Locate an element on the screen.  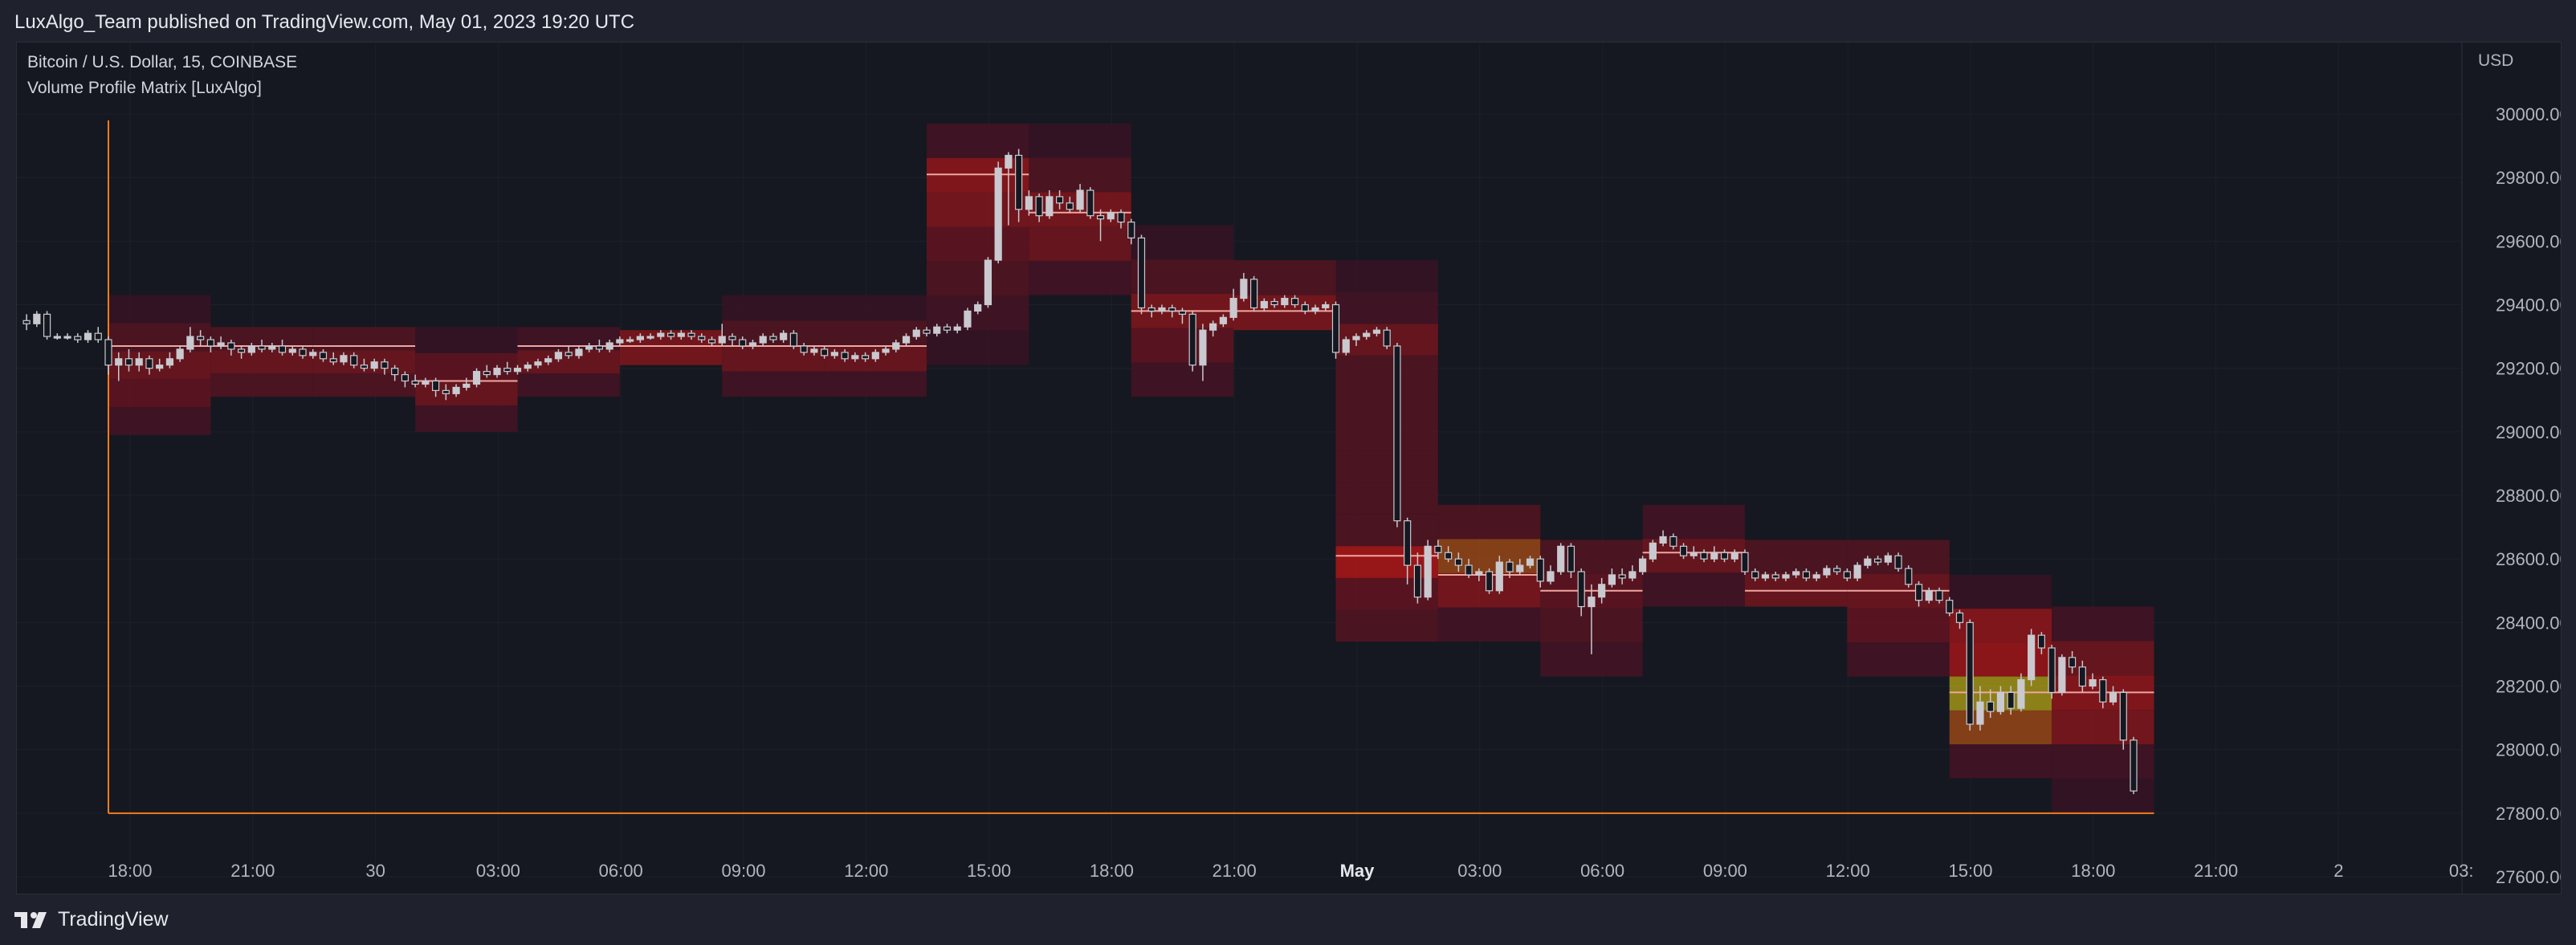
y-tick-label: 27600.00 is located at coordinates (2528, 877).